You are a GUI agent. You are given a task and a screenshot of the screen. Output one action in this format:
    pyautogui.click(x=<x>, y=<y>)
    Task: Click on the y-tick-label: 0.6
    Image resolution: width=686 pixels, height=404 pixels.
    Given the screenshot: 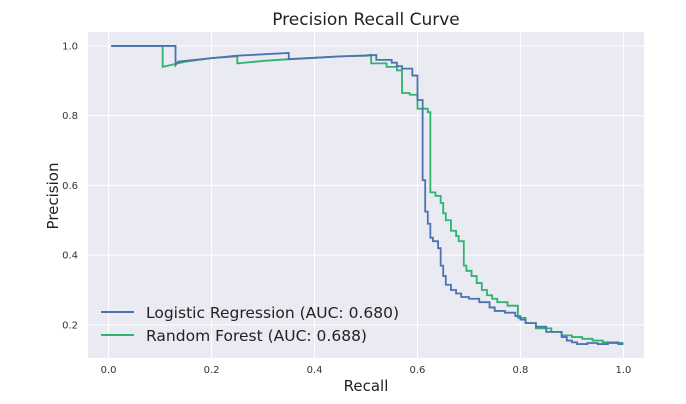 What is the action you would take?
    pyautogui.click(x=70, y=186)
    